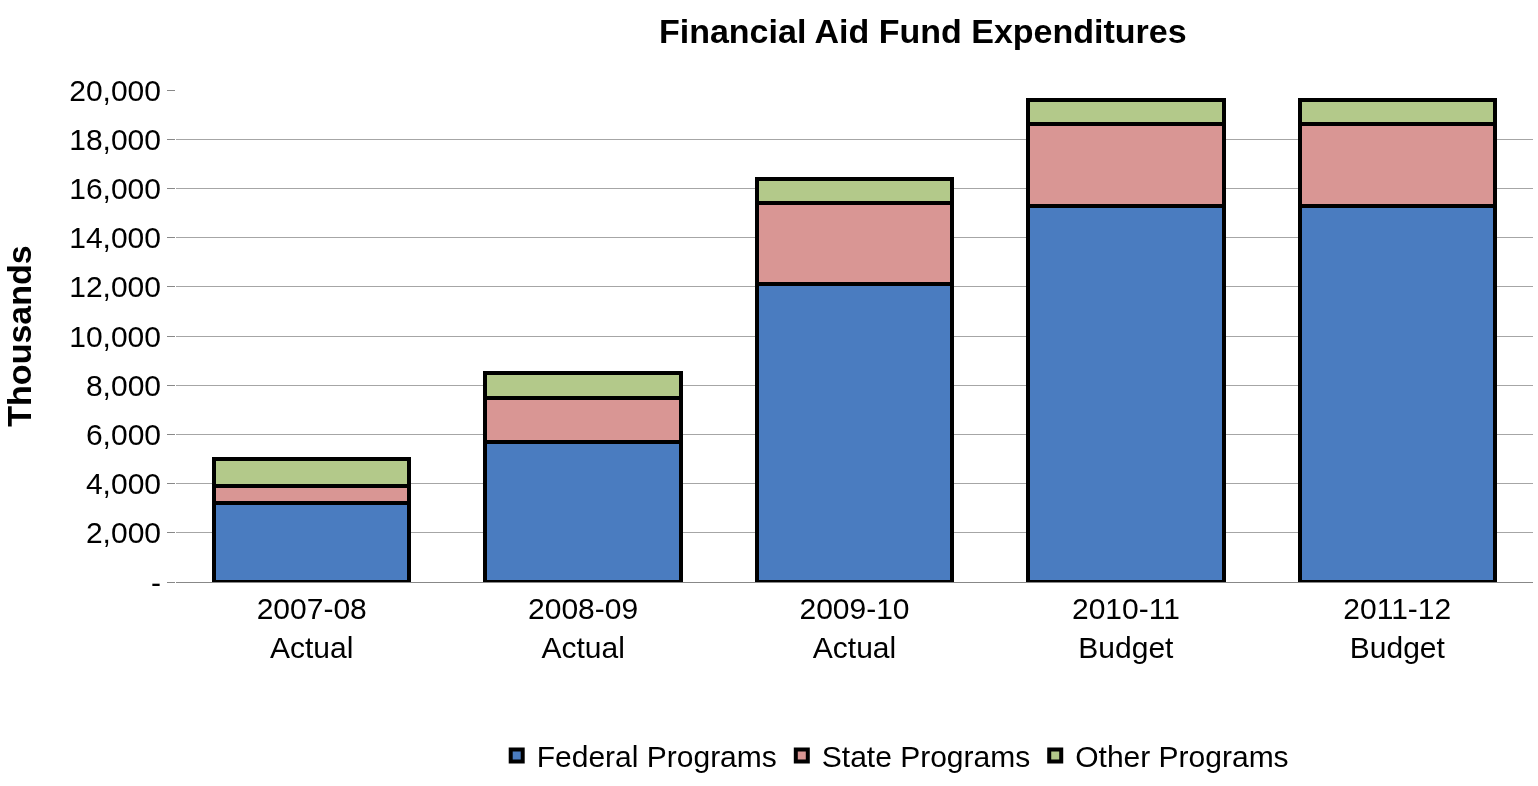  I want to click on y-tick-label: -, so click(156, 582).